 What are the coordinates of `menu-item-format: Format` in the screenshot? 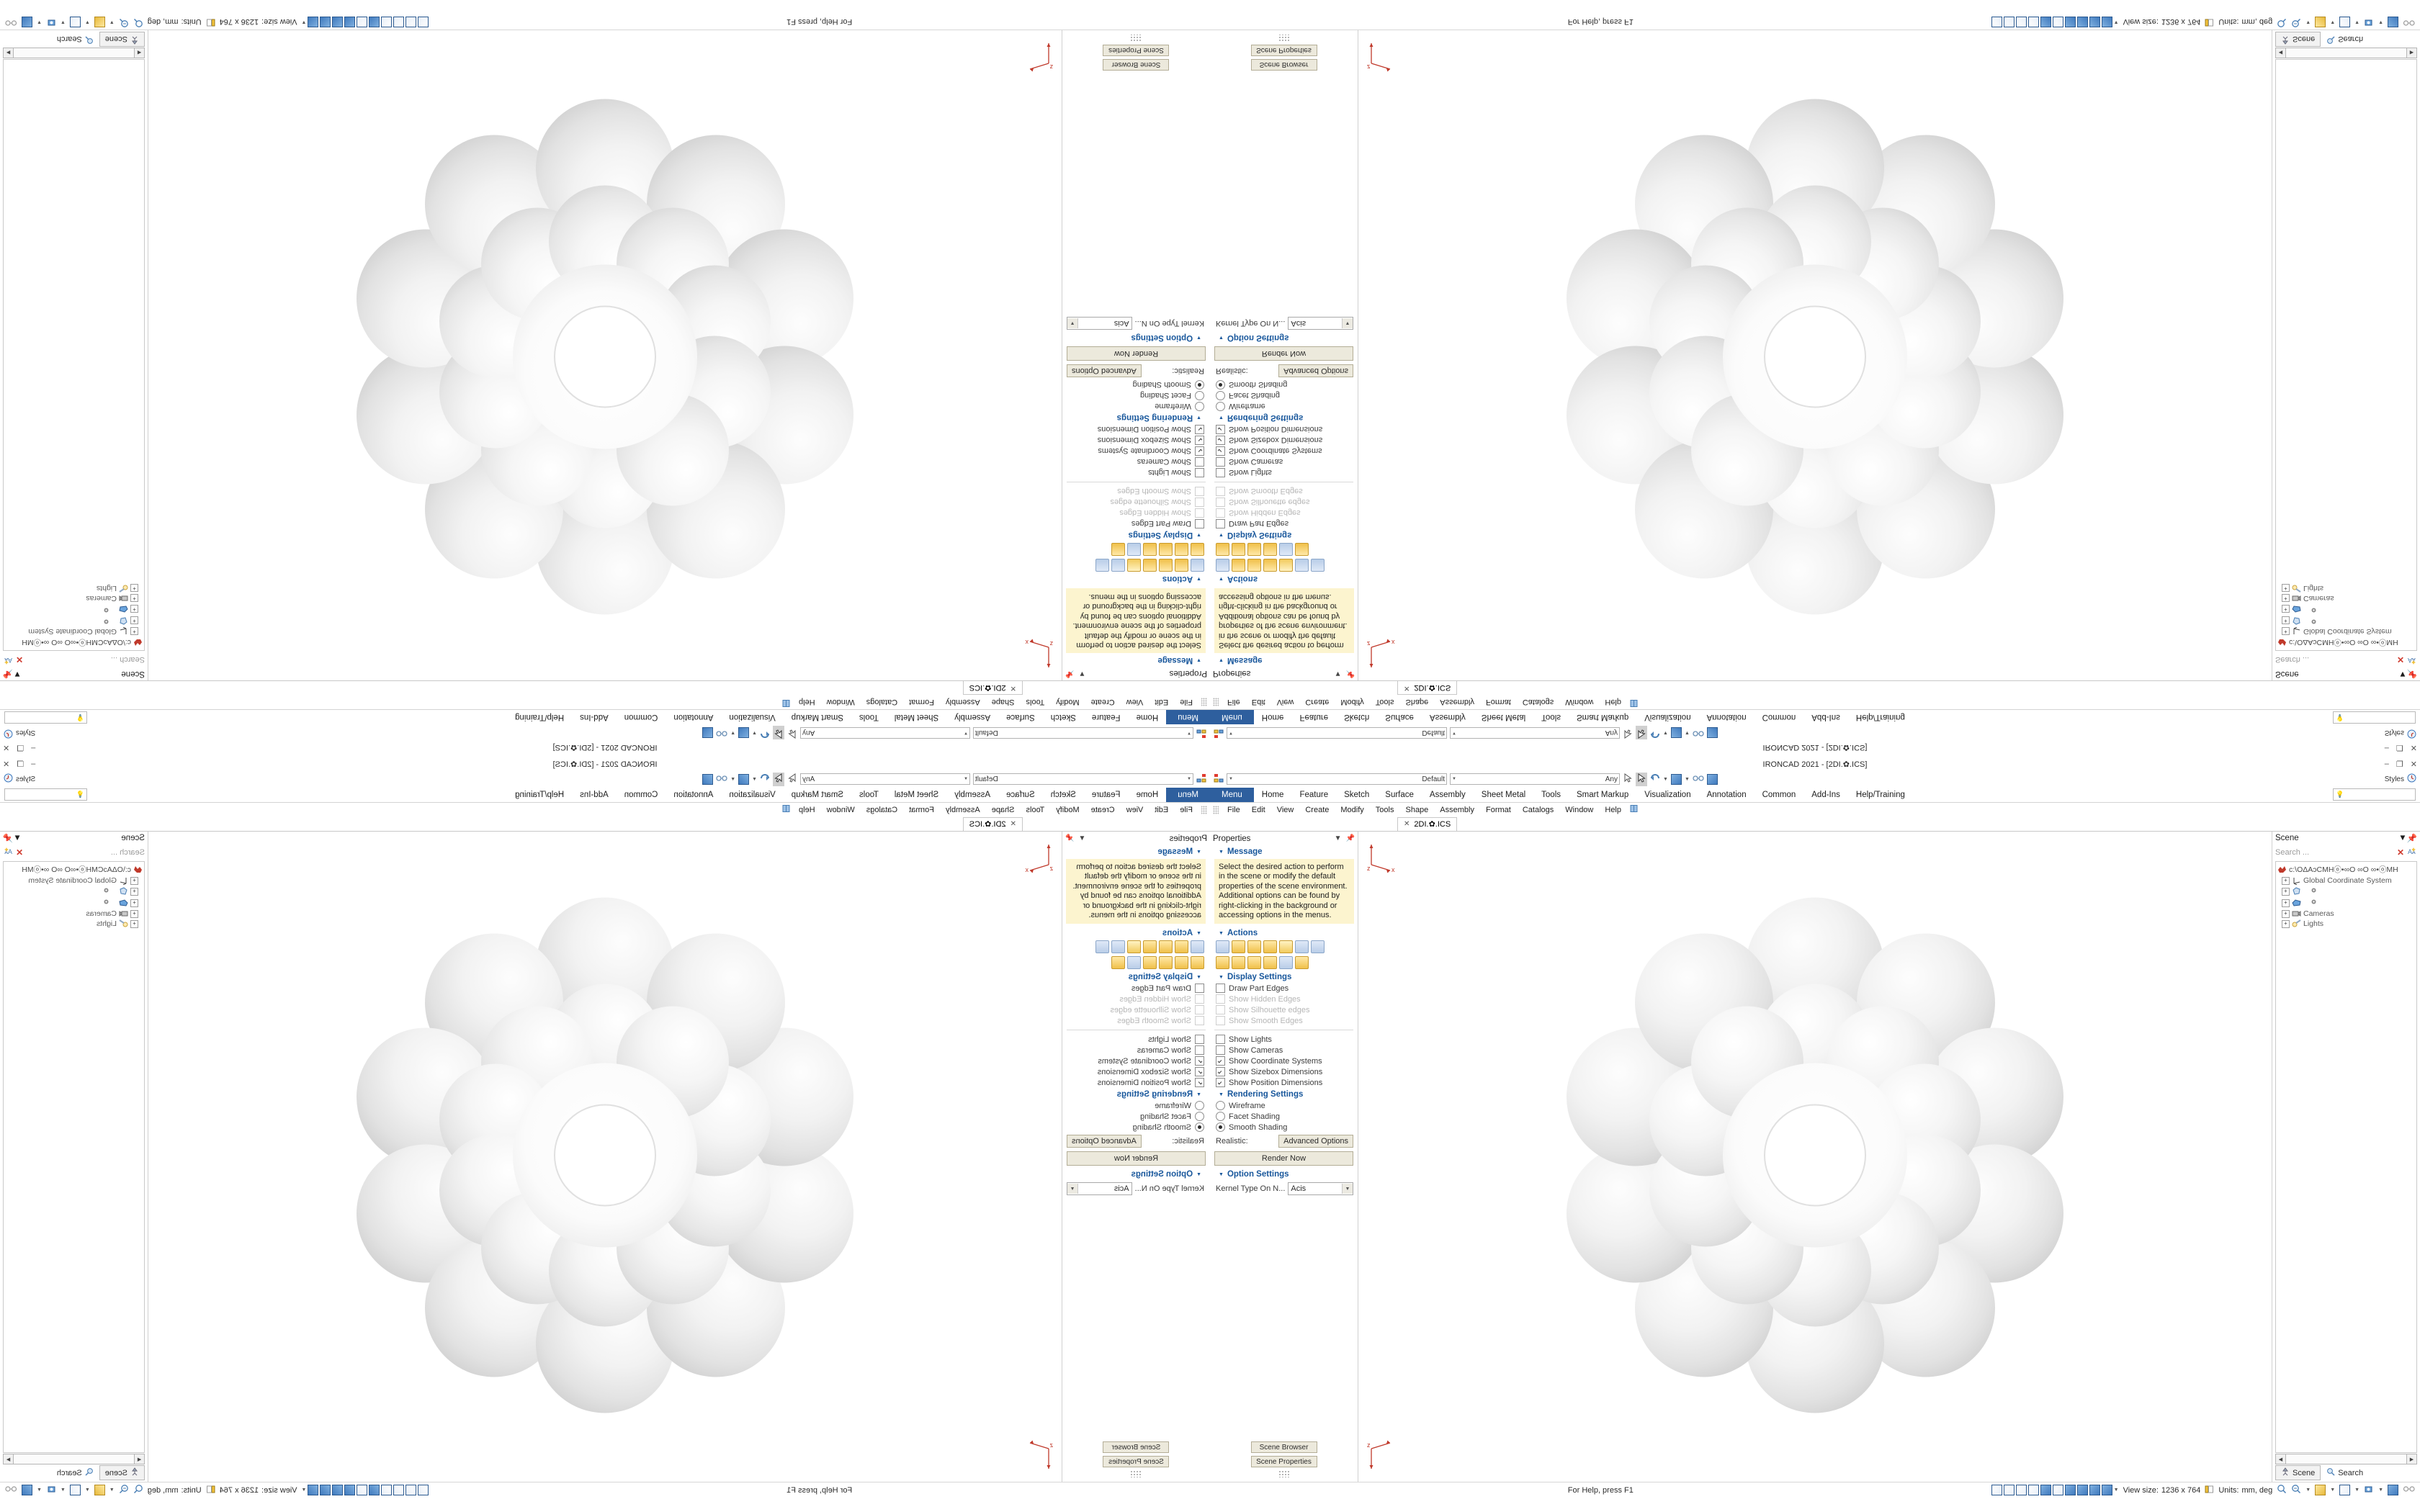 It's located at (1498, 809).